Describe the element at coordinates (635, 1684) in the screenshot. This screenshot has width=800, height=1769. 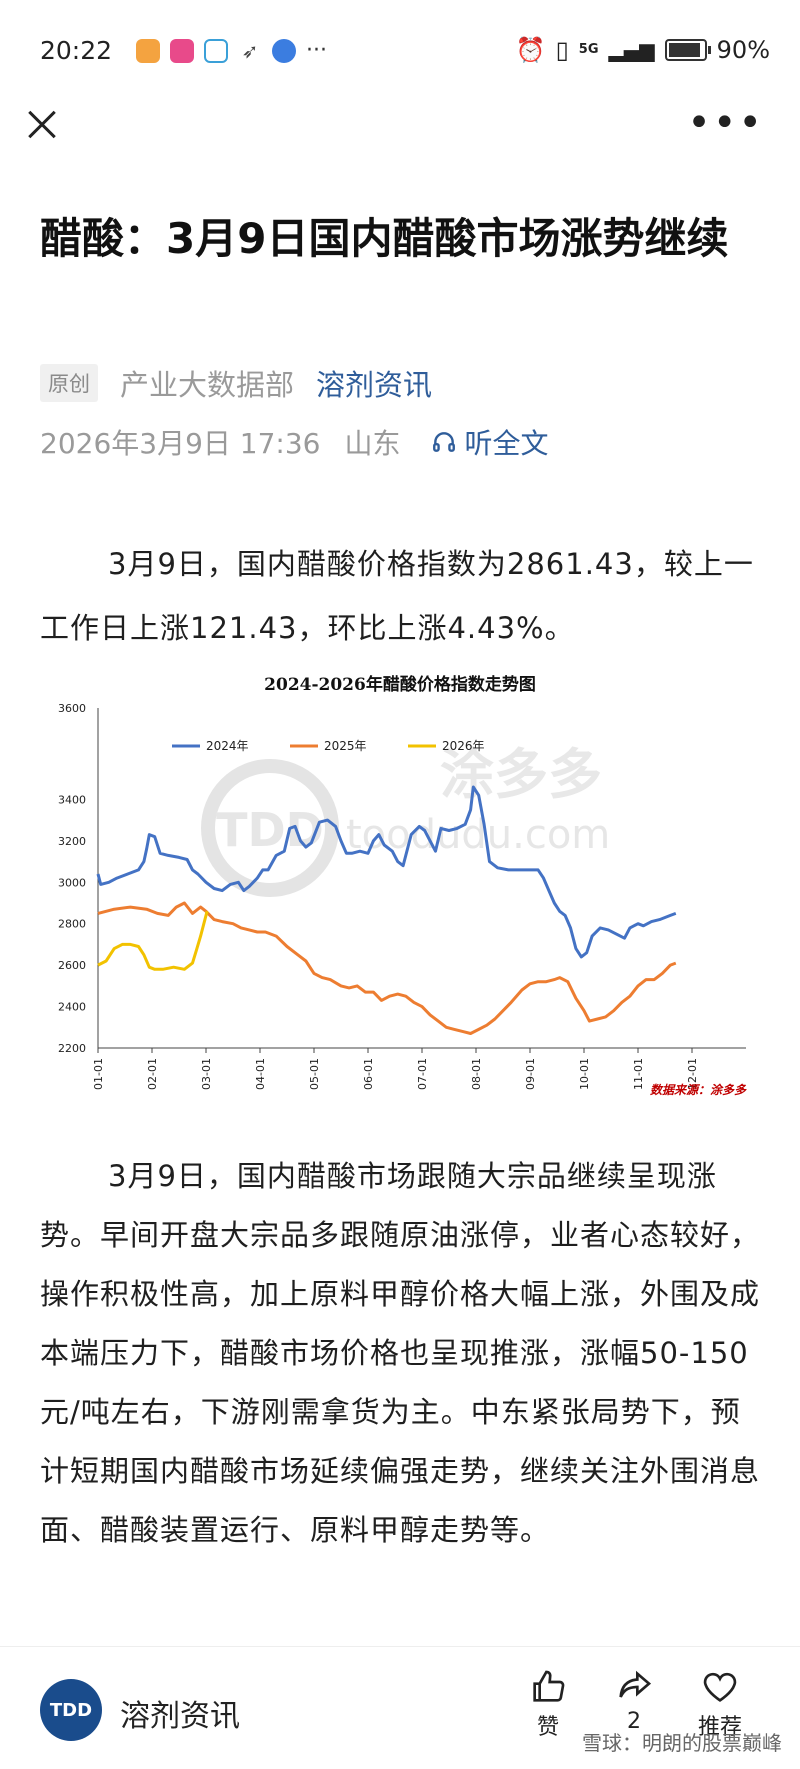
I see `share-icon` at that location.